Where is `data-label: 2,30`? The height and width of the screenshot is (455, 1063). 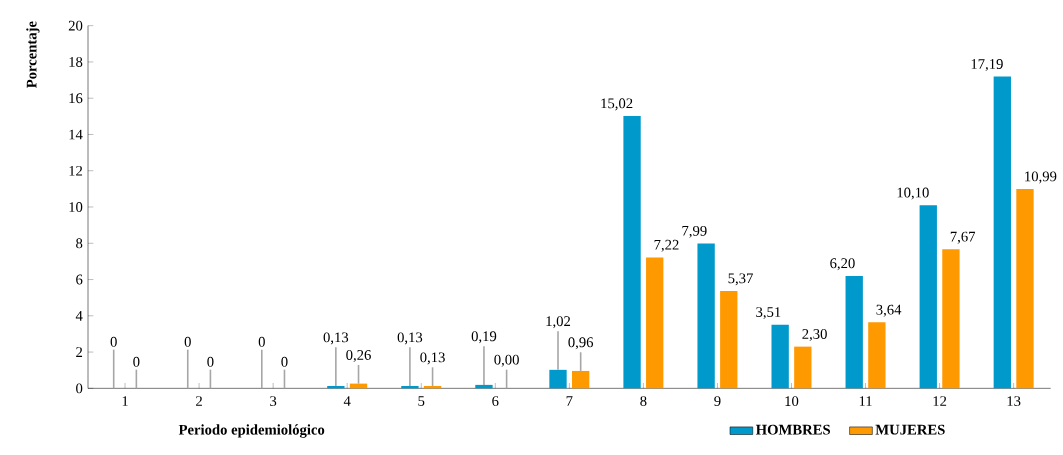 data-label: 2,30 is located at coordinates (814, 335).